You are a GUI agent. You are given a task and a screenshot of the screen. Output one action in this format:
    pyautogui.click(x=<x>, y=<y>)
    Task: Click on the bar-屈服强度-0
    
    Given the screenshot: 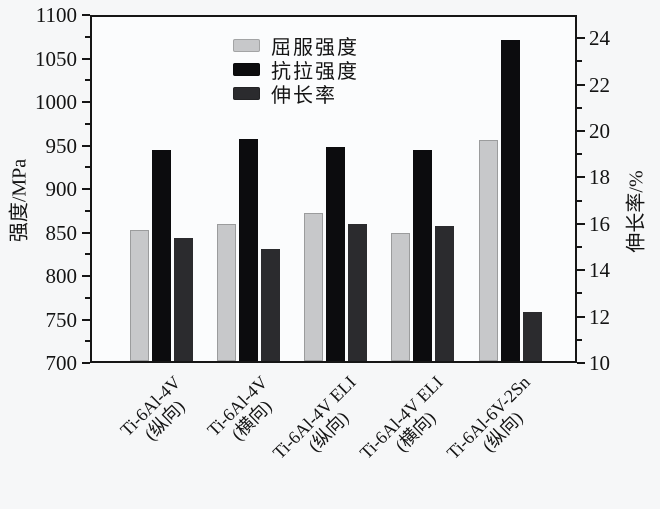 What is the action you would take?
    pyautogui.click(x=139, y=295)
    